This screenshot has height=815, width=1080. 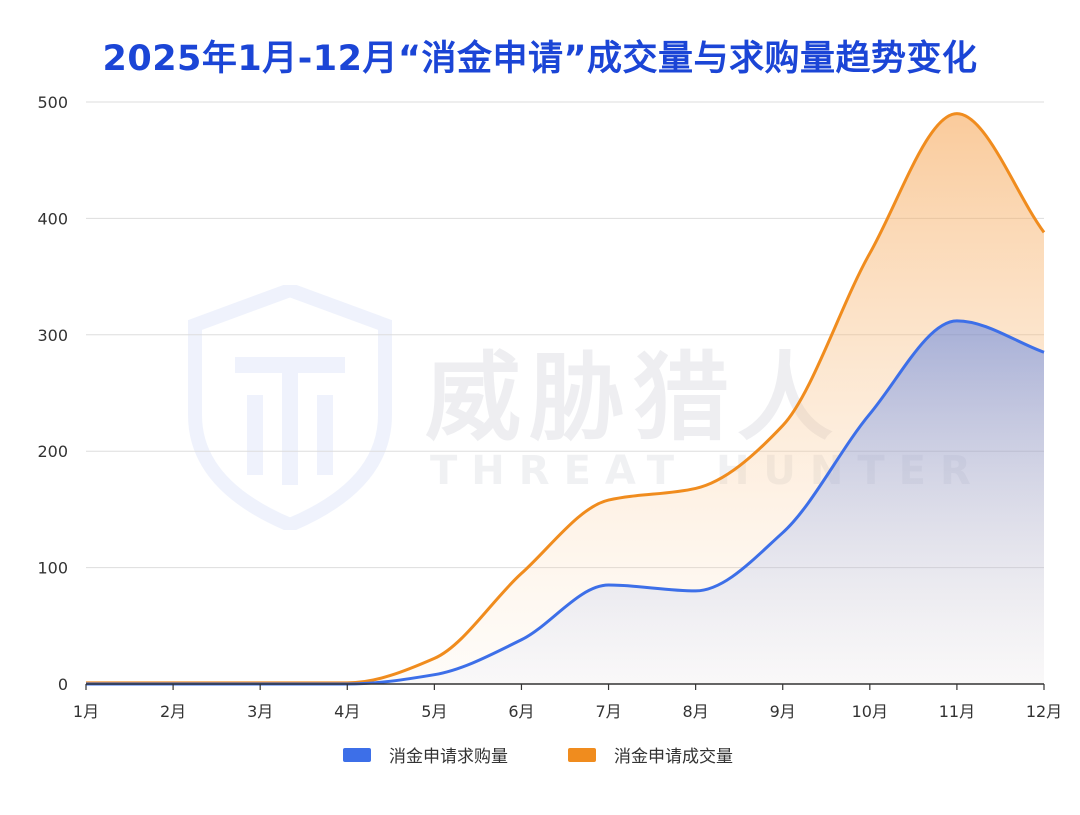 I want to click on x-tick-label: 2月, so click(x=173, y=711).